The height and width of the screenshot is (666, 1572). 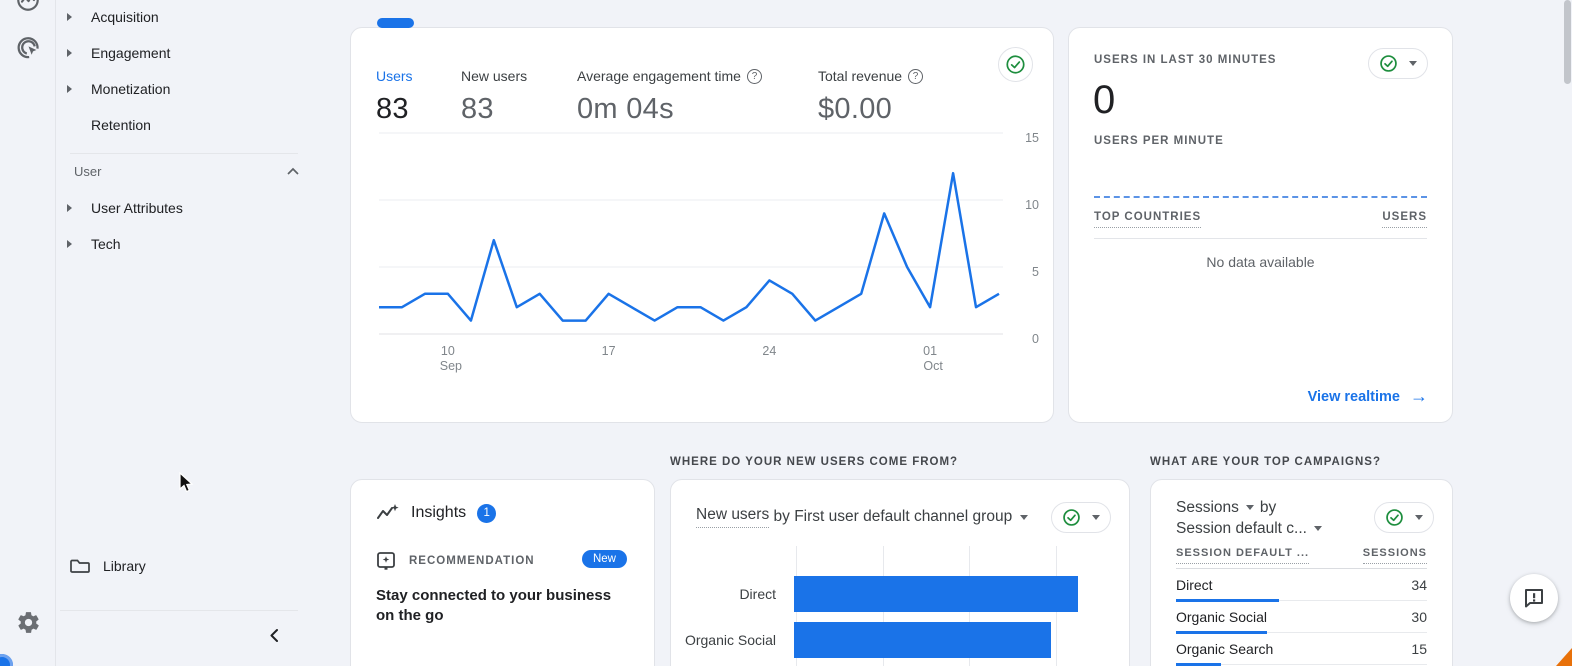 I want to click on sidebar-section-label: User, so click(x=88, y=171).